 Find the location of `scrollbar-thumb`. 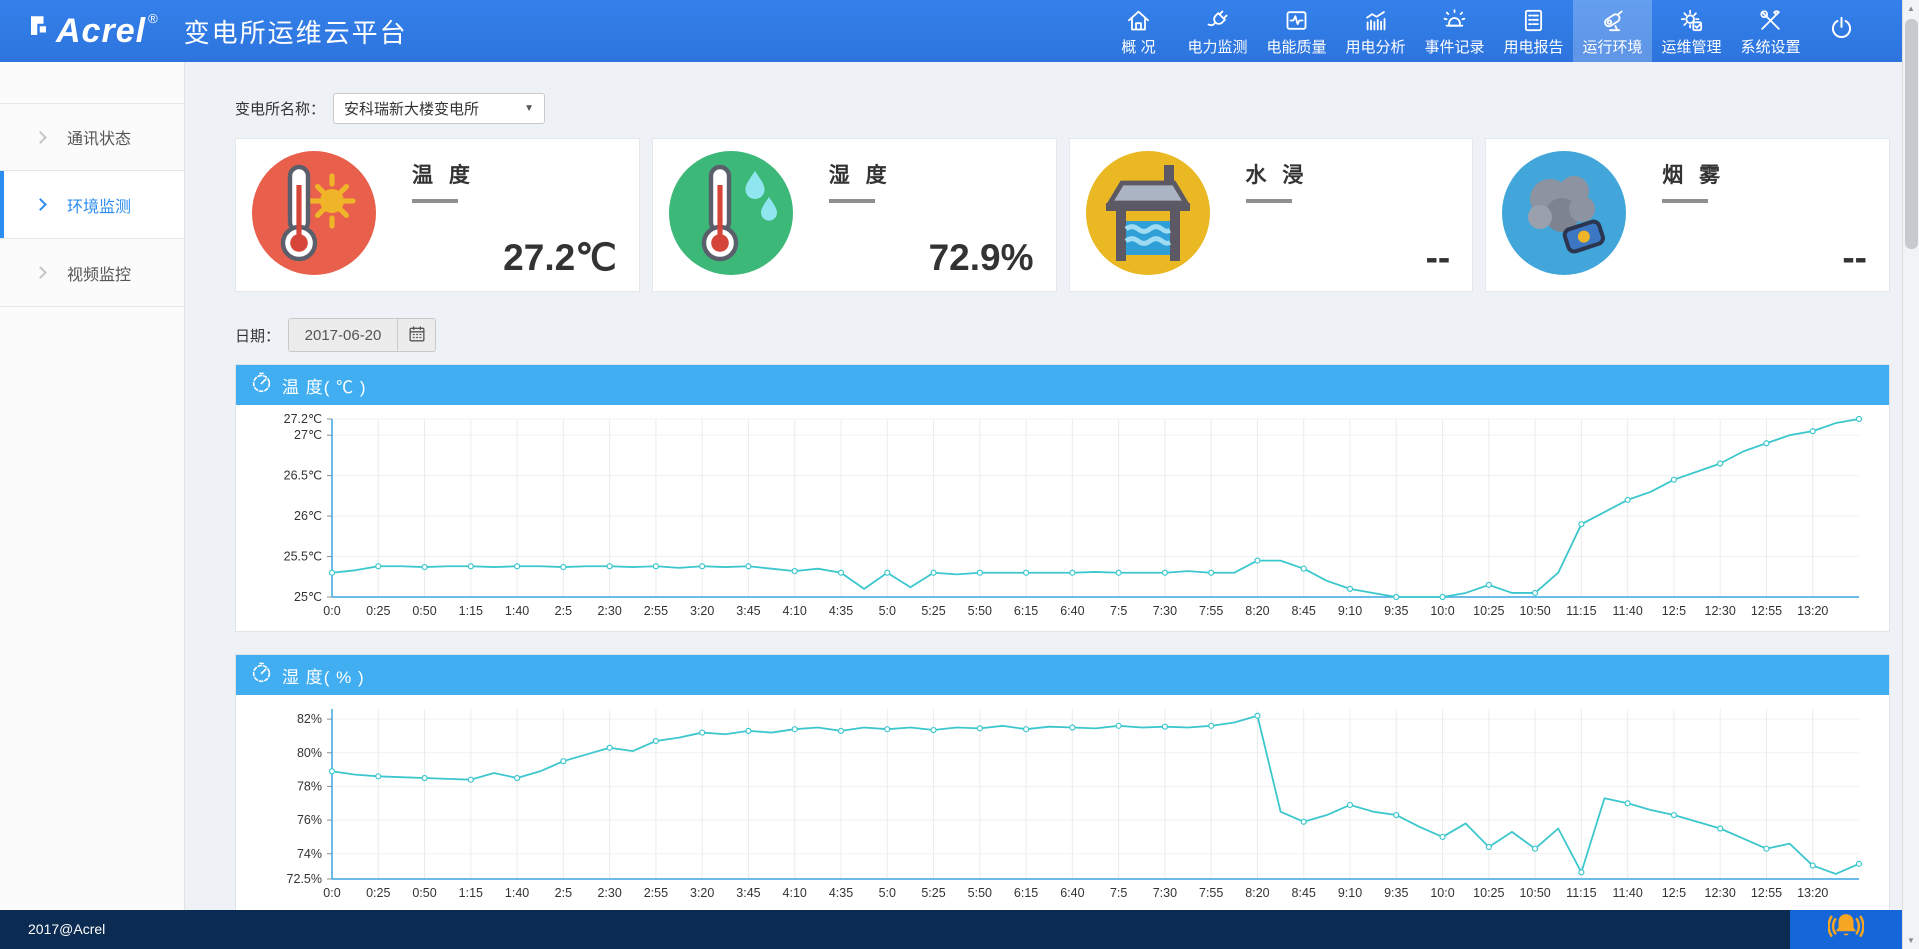

scrollbar-thumb is located at coordinates (1911, 134).